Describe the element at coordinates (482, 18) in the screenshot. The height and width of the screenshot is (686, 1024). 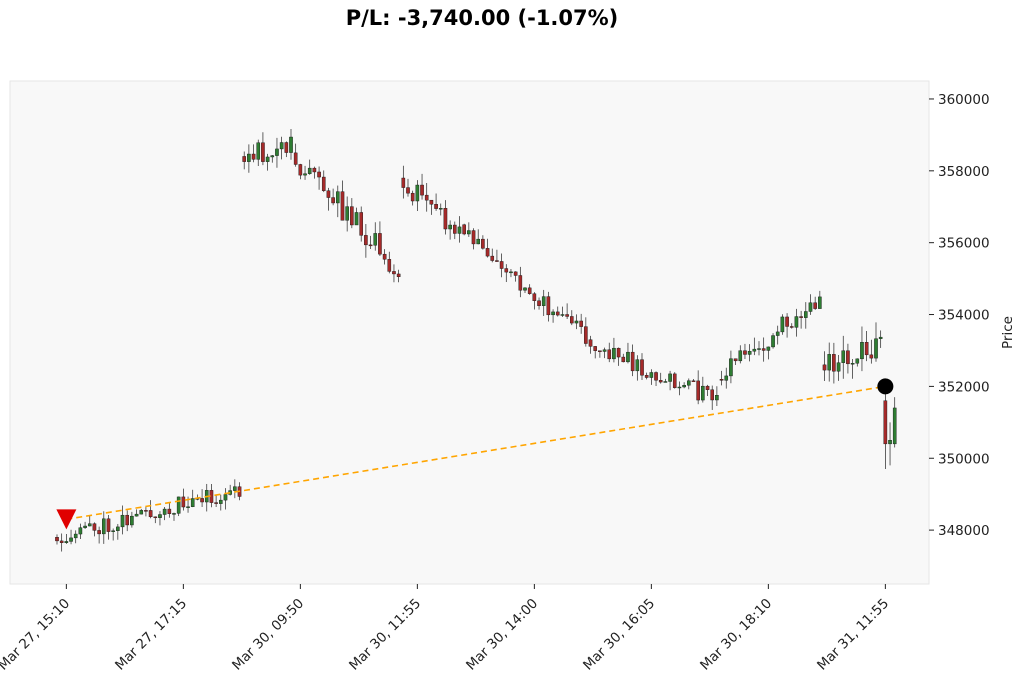
I see `chart-title: P/L: -3,740.00 (-1.07%)` at that location.